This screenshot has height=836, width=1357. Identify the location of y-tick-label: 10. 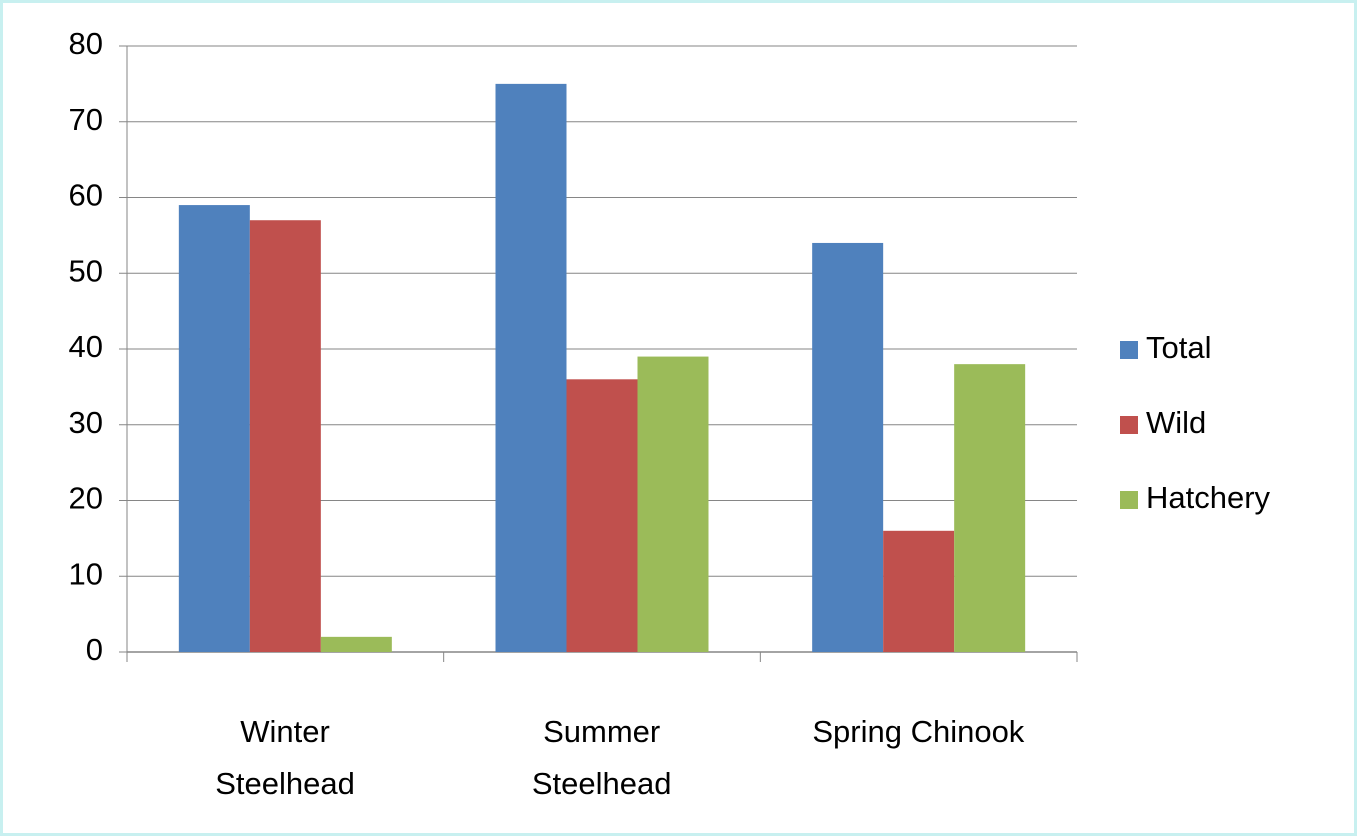
(86, 573).